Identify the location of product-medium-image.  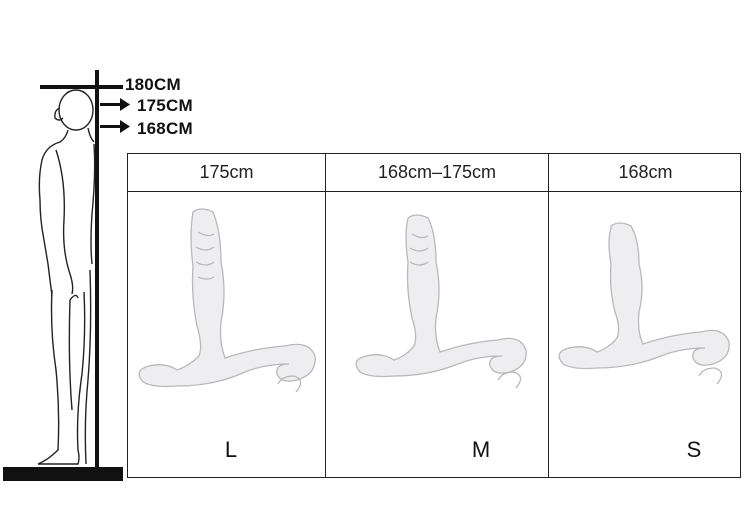
(441, 301).